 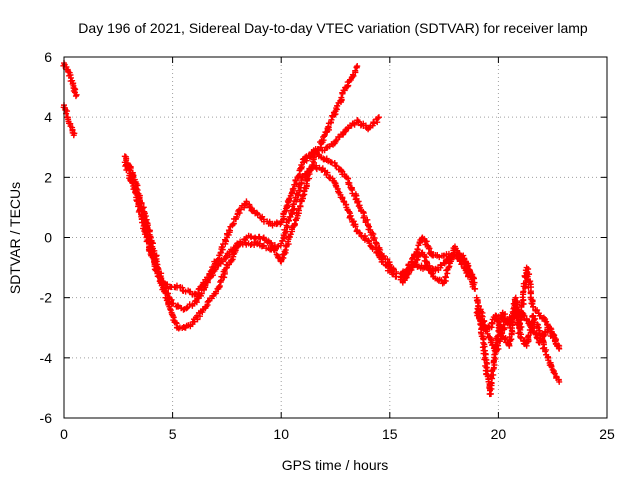 I want to click on x-tick-label: 10, so click(x=281, y=434).